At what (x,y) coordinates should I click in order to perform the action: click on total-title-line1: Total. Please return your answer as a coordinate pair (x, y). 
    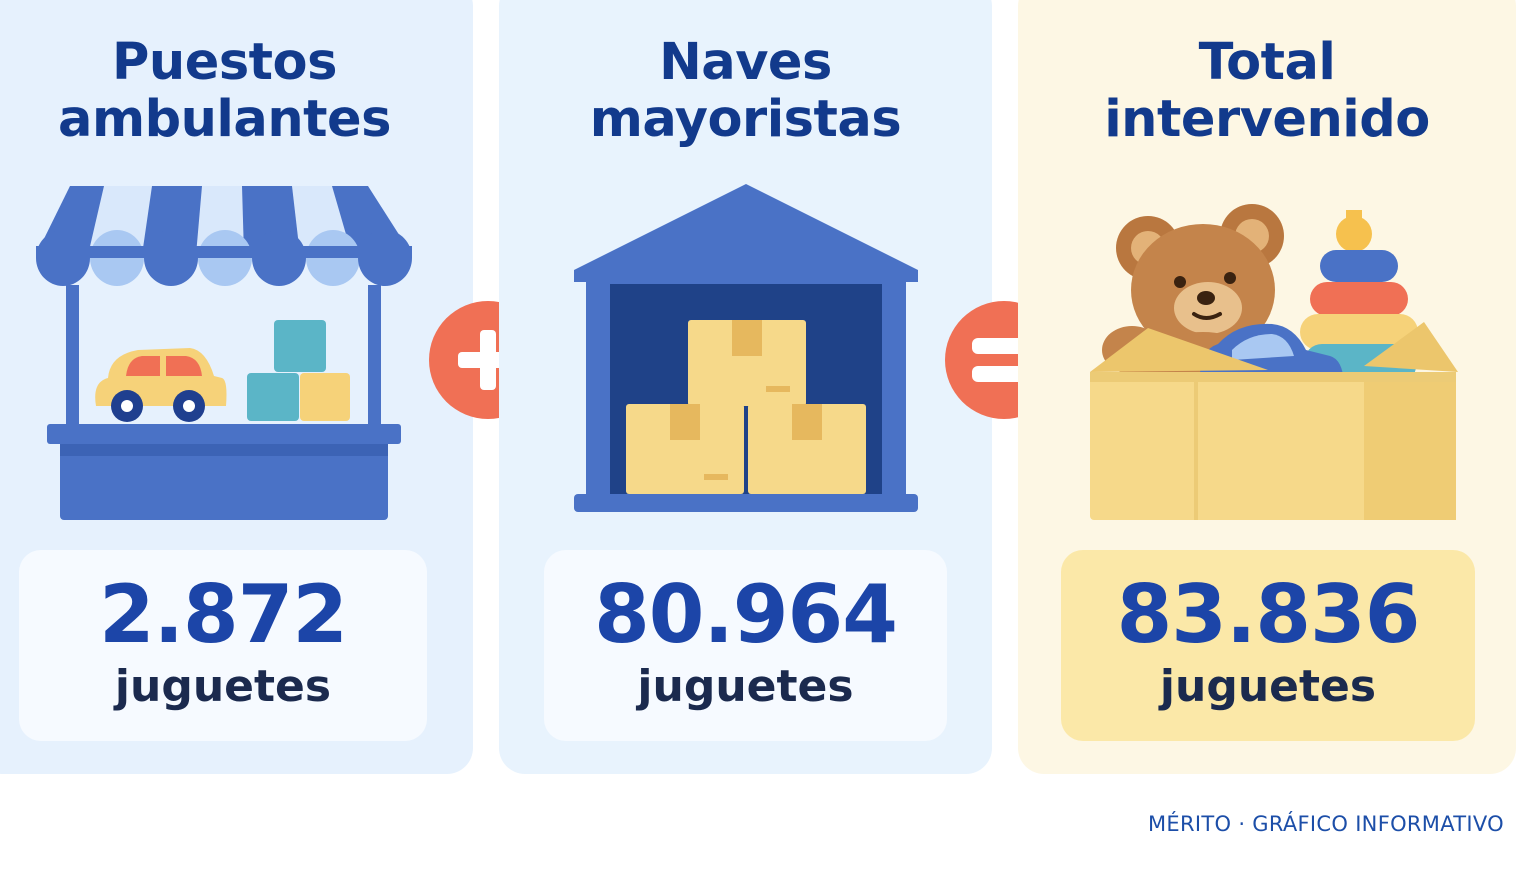
    Looking at the image, I should click on (1267, 62).